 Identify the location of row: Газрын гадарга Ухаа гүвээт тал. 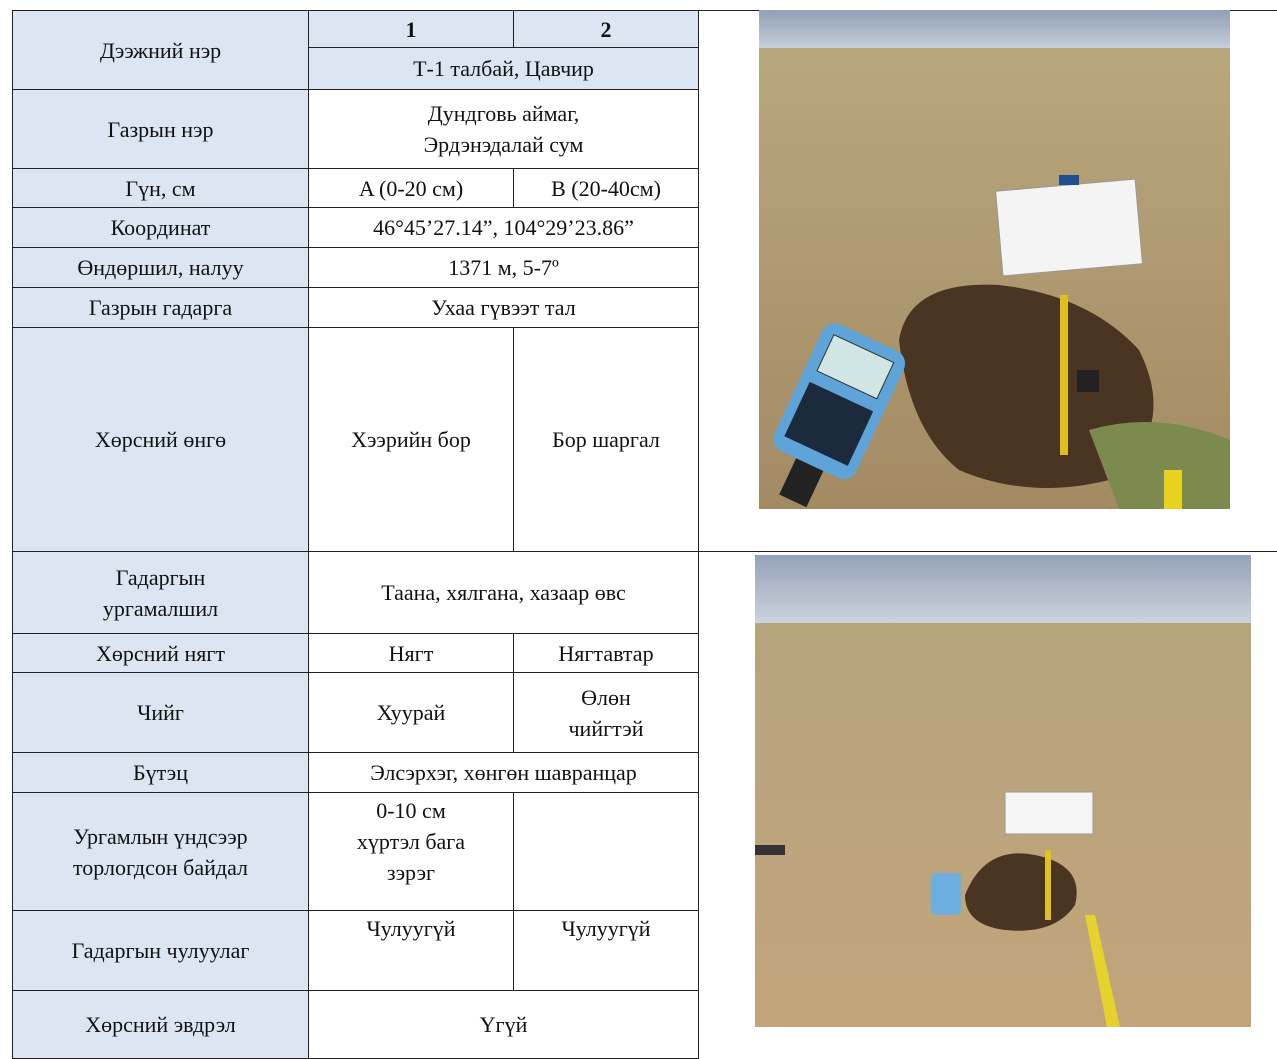
(355, 307).